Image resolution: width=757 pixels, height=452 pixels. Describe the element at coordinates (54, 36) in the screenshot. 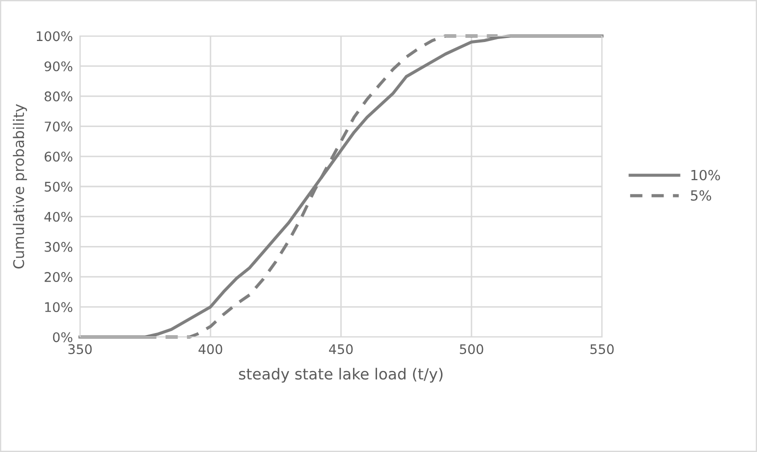

I see `y-tick-label: 100%` at that location.